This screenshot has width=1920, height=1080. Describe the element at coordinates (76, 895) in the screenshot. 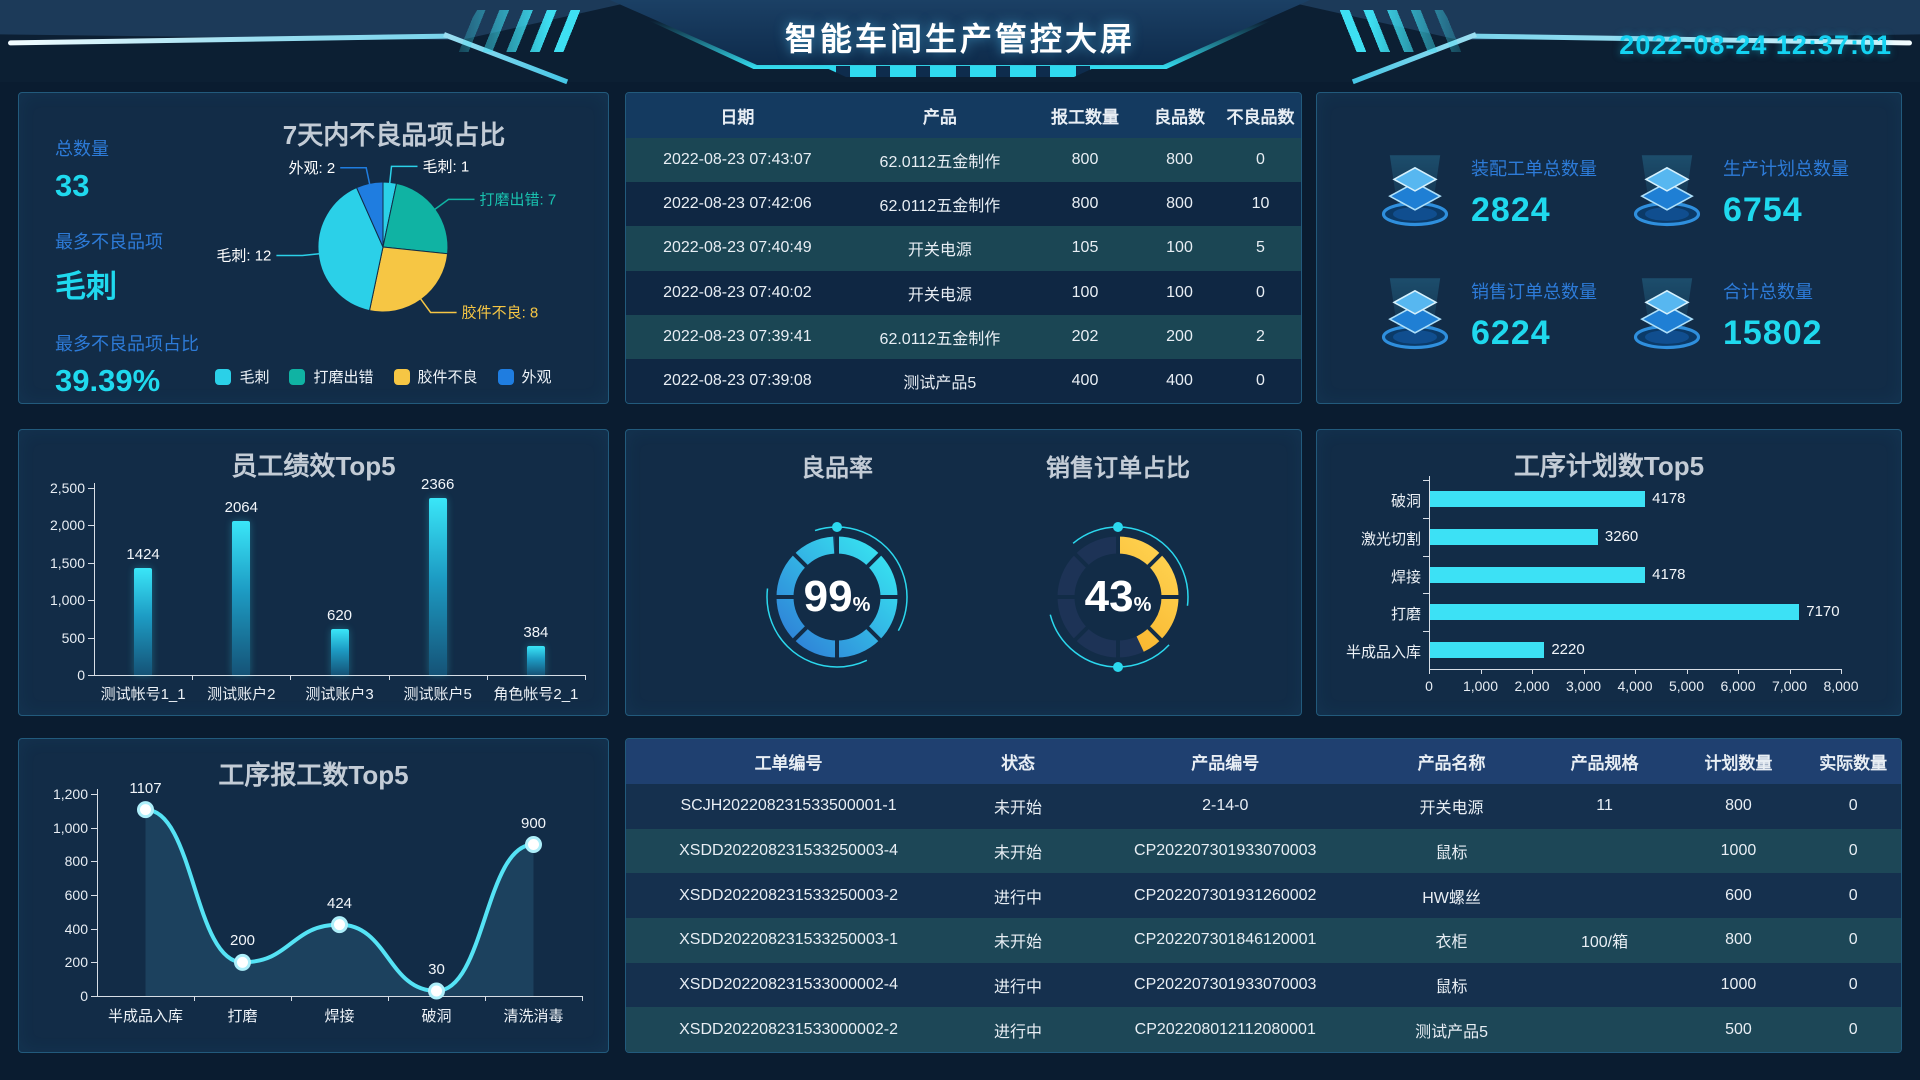

I see `y-tick-label: 600` at that location.